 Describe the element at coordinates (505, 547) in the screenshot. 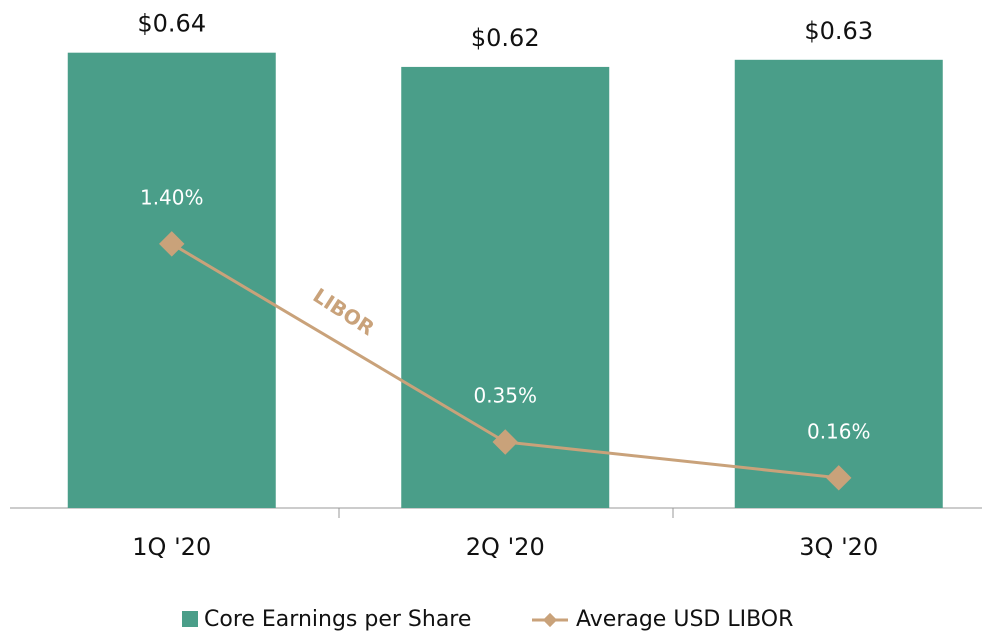

I see `x-tick-label: 2Q '20` at that location.